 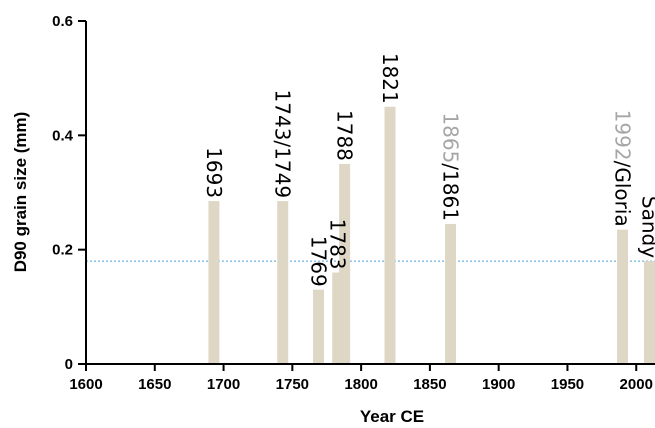 I want to click on bar-label-text: /1861, so click(x=451, y=192).